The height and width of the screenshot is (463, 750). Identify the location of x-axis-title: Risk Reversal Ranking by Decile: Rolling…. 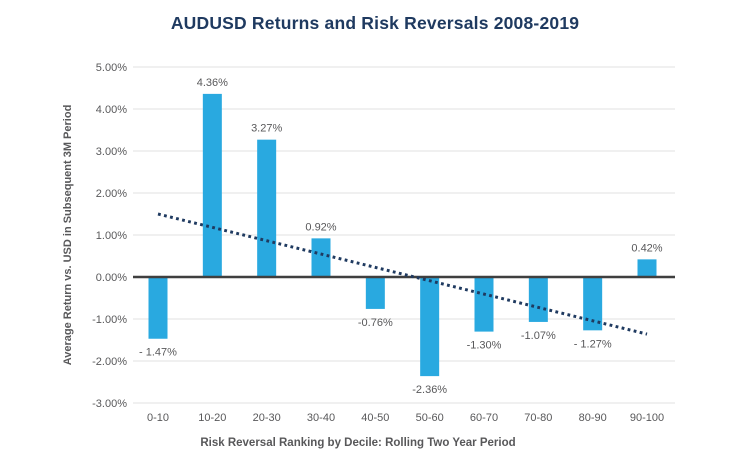
(358, 443).